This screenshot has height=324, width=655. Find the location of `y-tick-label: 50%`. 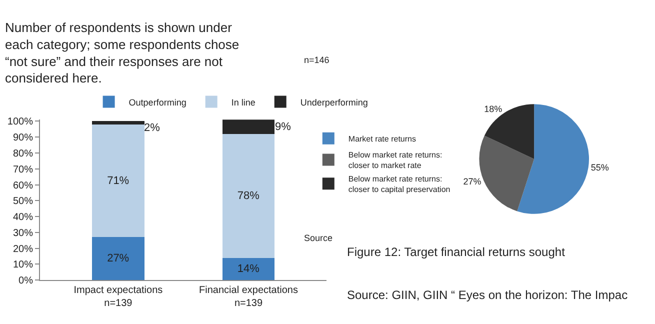

y-tick-label: 50% is located at coordinates (23, 202).